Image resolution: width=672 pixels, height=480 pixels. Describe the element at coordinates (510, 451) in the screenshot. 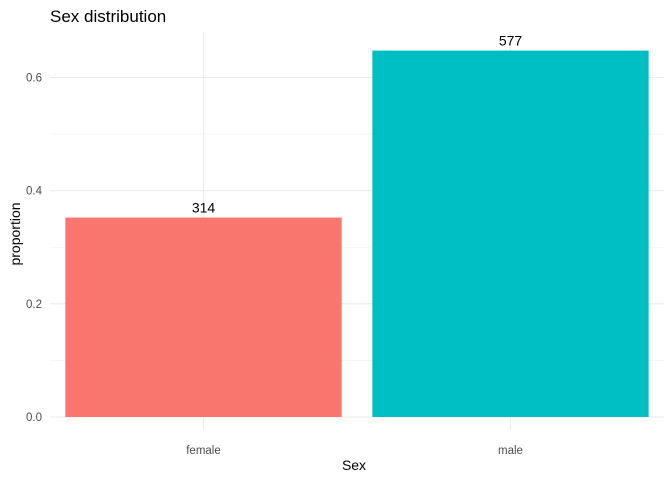

I see `x-tick-label: male` at that location.